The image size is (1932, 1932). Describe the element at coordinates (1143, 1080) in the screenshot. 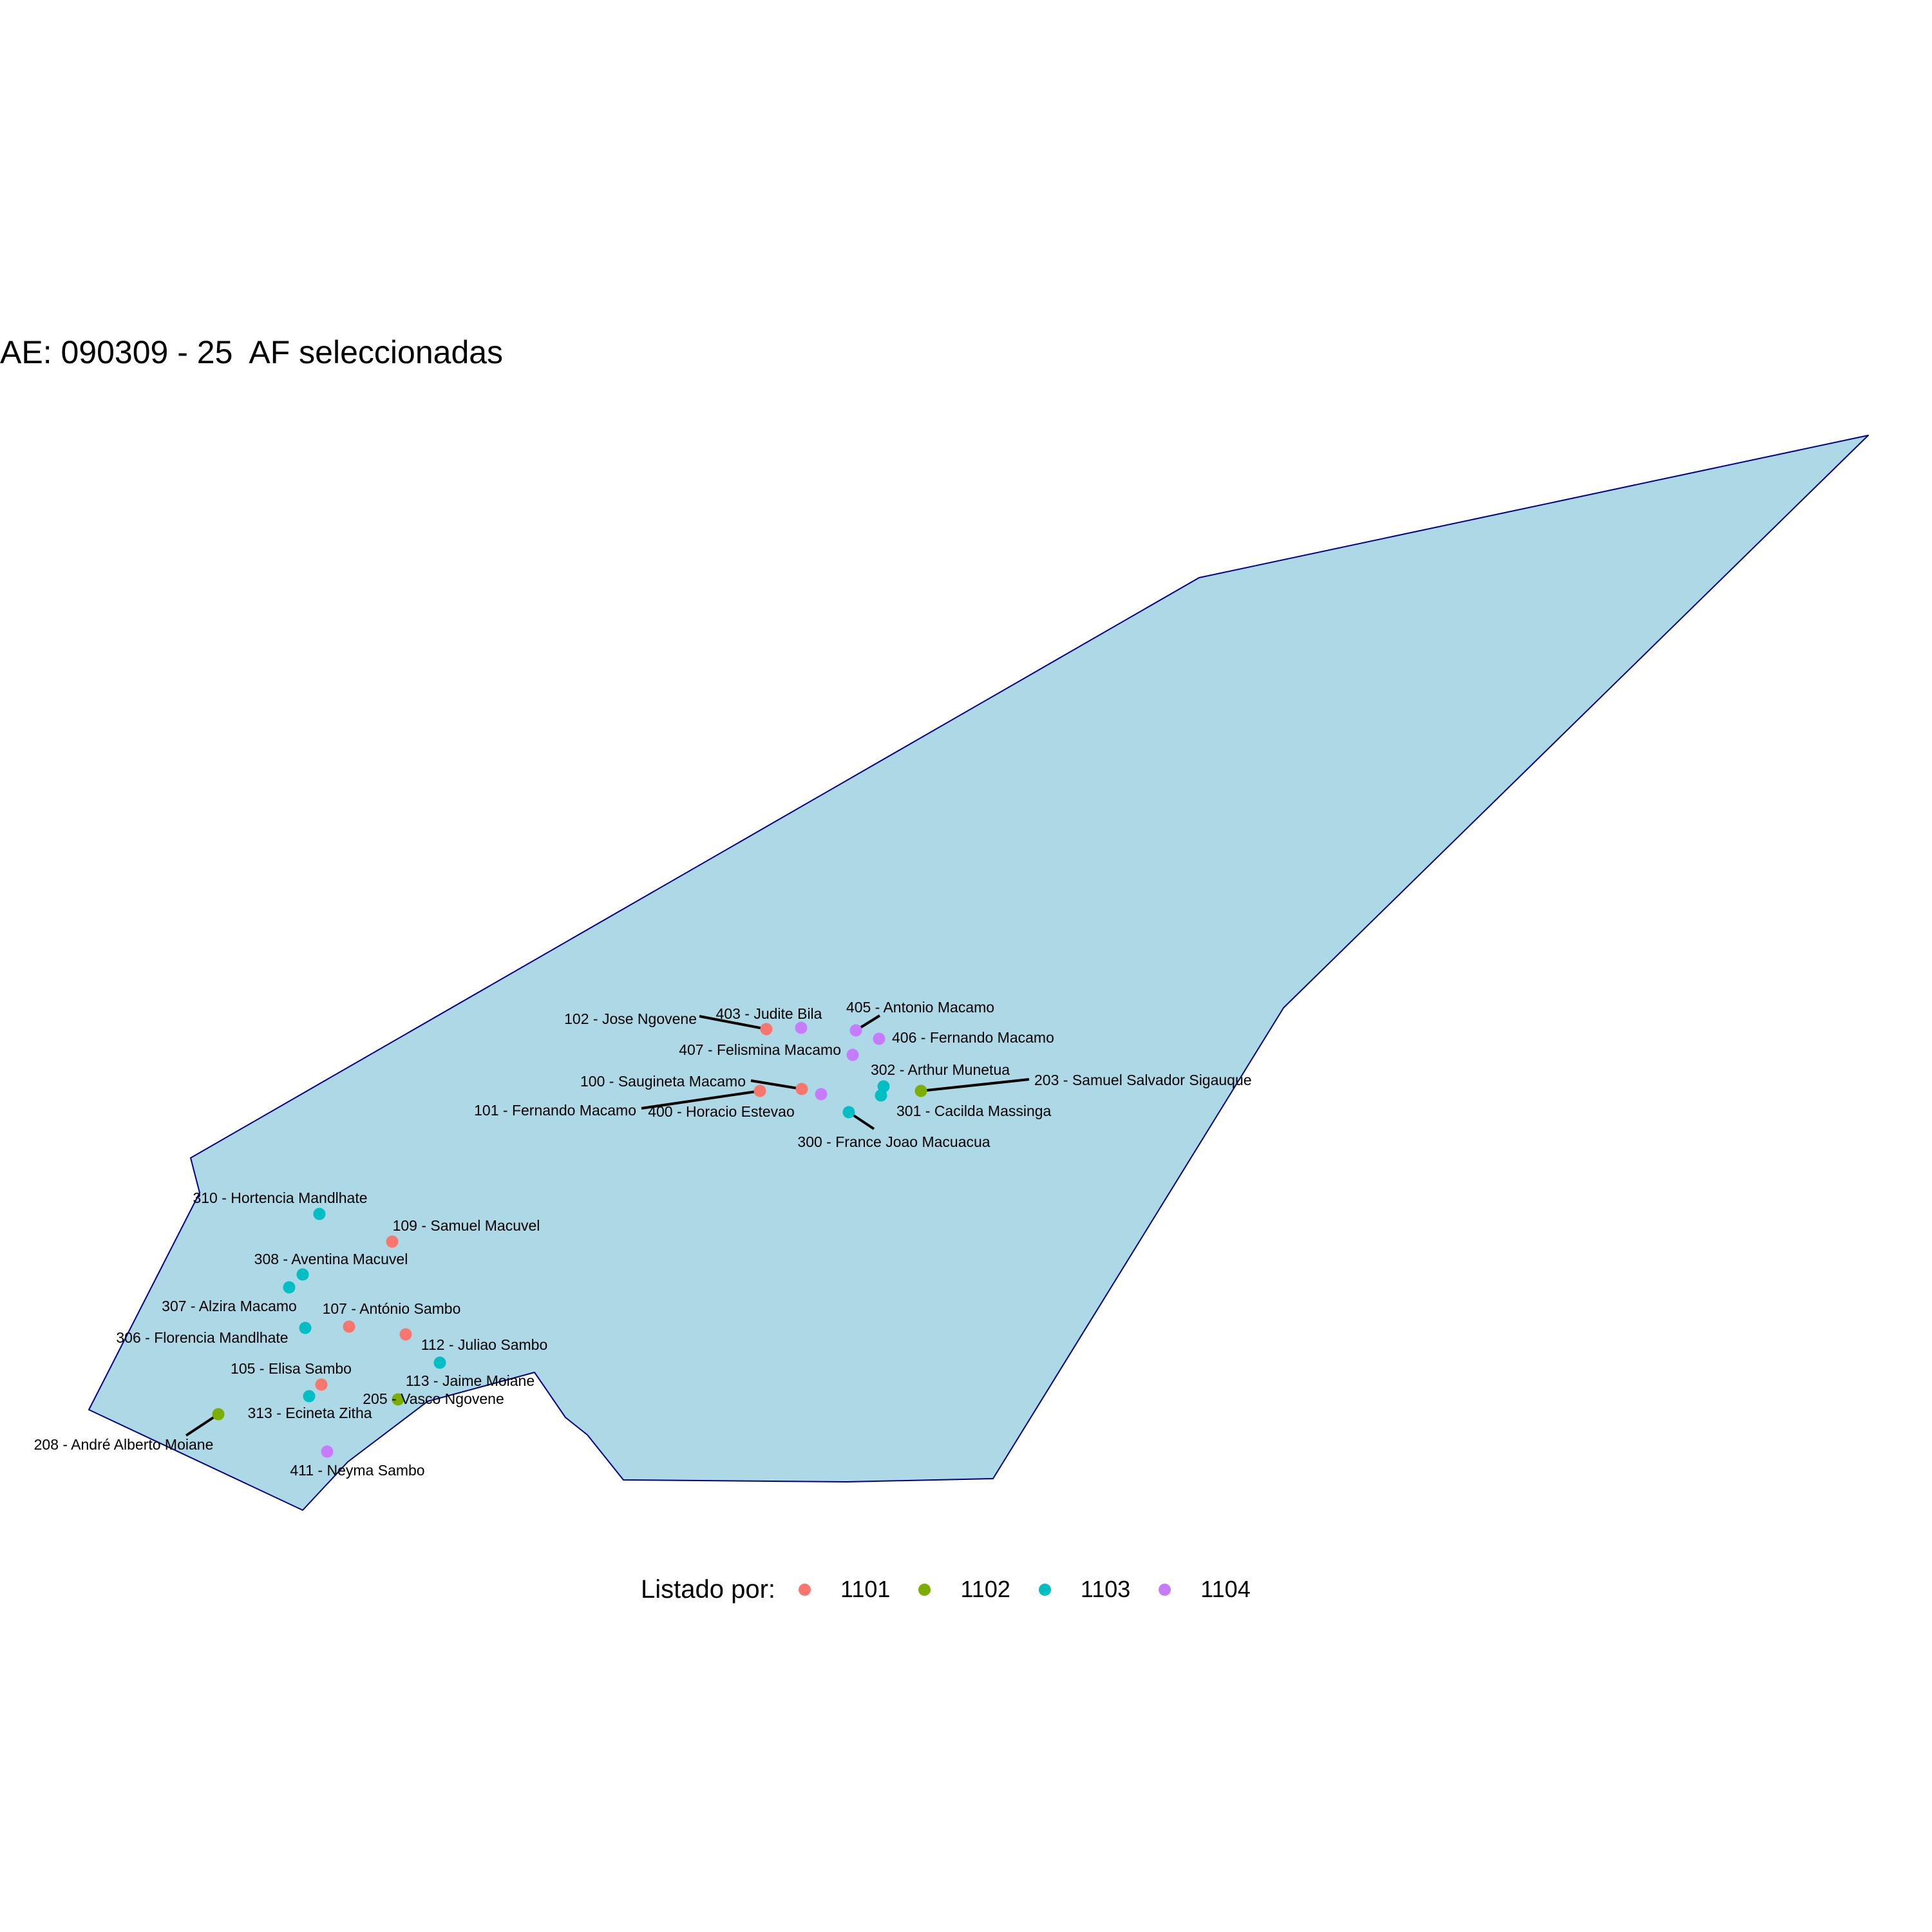

I see `household-label-203: 203 - Samuel Salvador Sigauque` at that location.